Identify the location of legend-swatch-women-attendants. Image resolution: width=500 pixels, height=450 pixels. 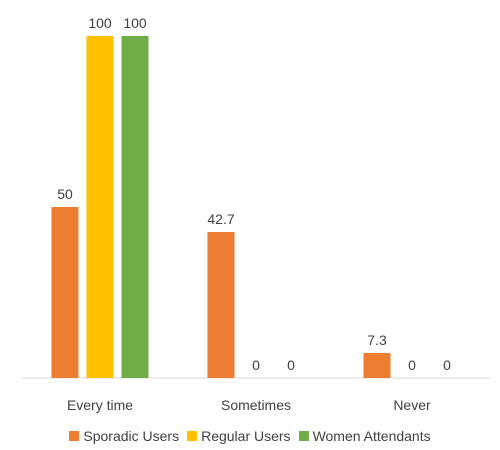
(303, 436).